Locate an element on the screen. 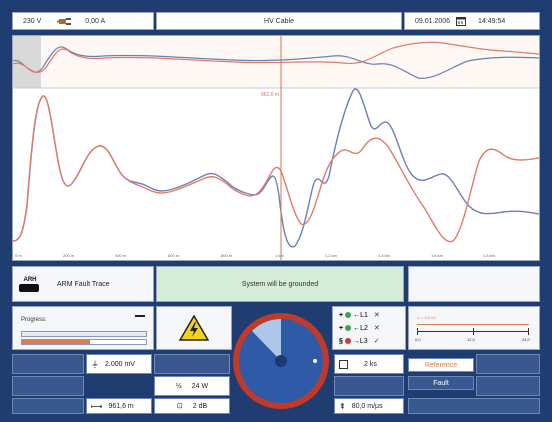  fault-label: Fault is located at coordinates (441, 383).